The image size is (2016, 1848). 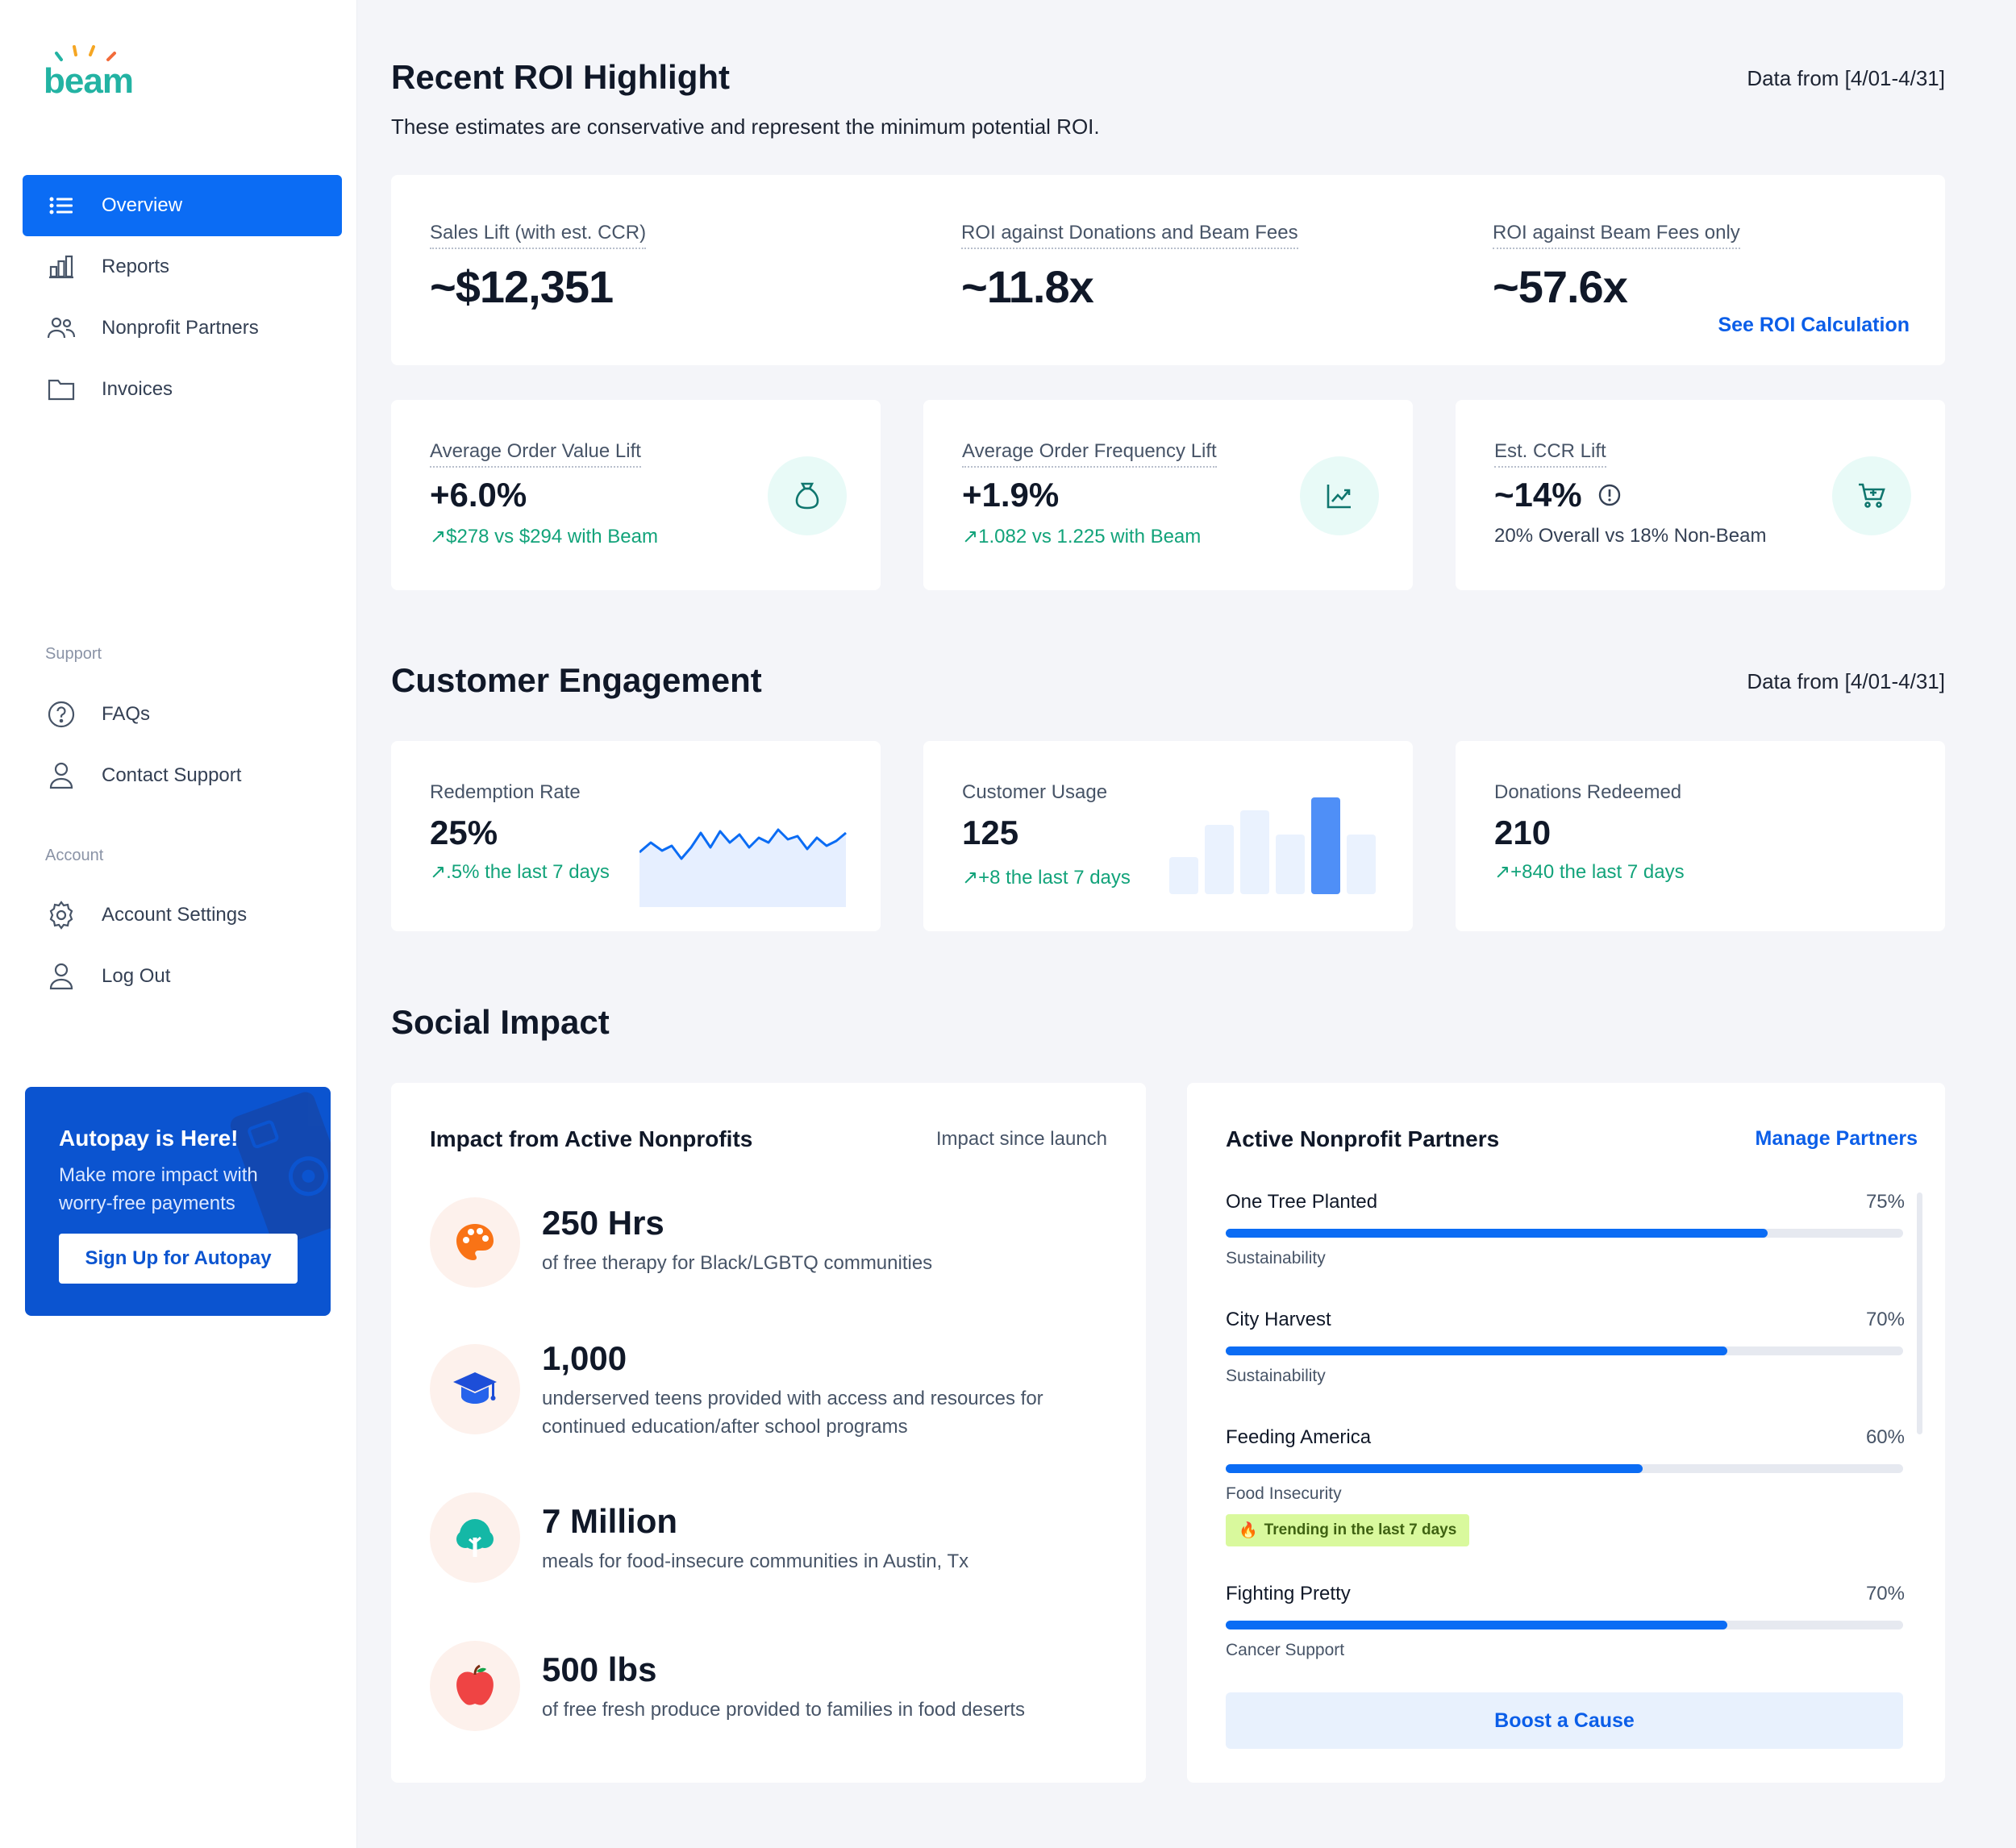 I want to click on partners-scrollbar, so click(x=1920, y=1313).